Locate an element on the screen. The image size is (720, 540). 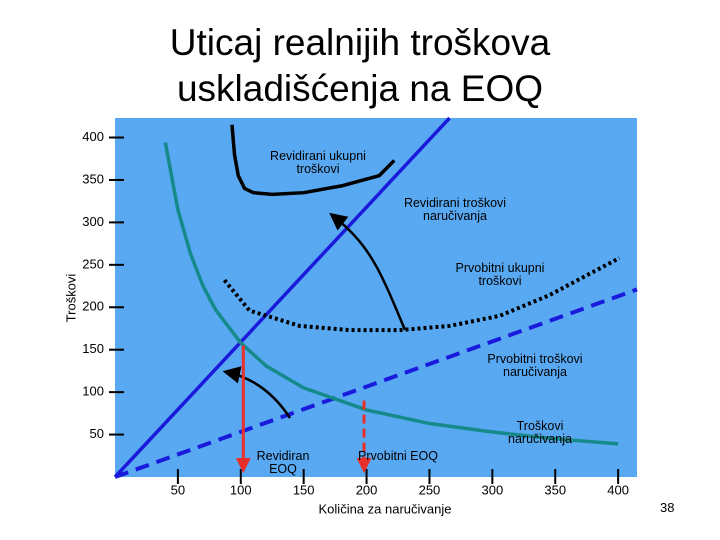
curve-label: Revidirani troškovi naručivanja is located at coordinates (455, 209).